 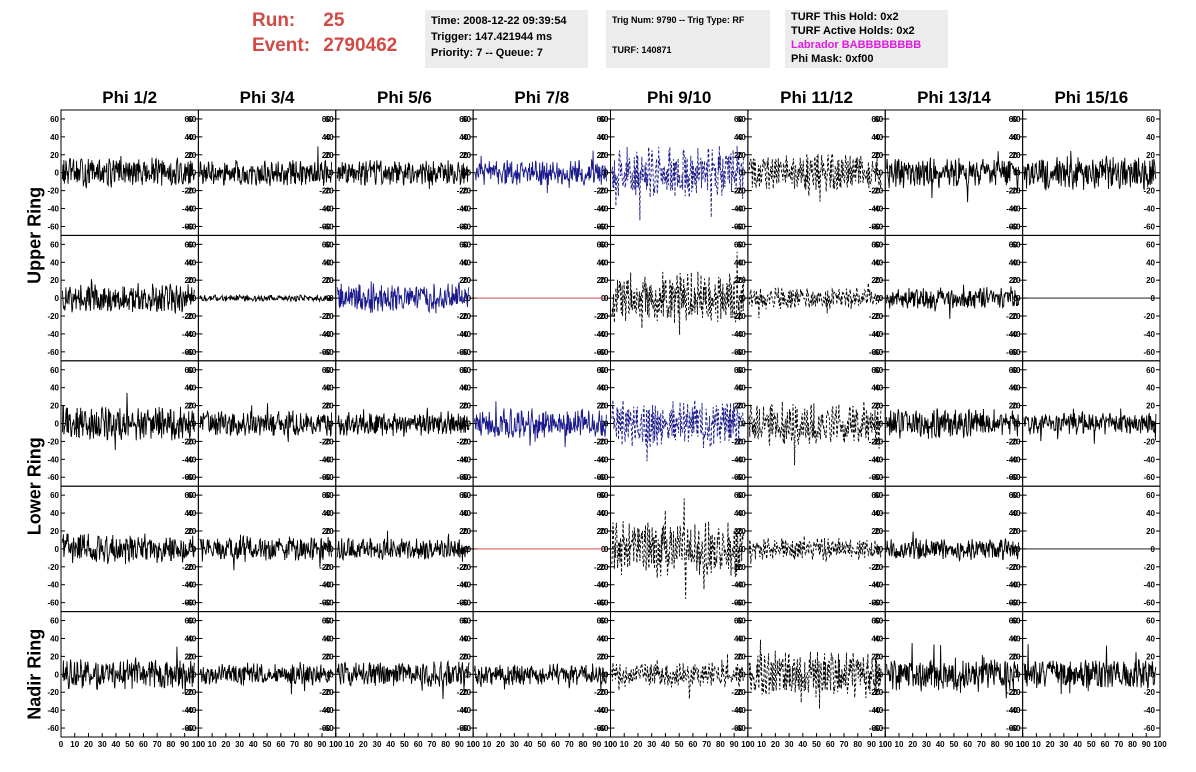 What do you see at coordinates (459, 744) in the screenshot?
I see `x-tick-label: 90` at bounding box center [459, 744].